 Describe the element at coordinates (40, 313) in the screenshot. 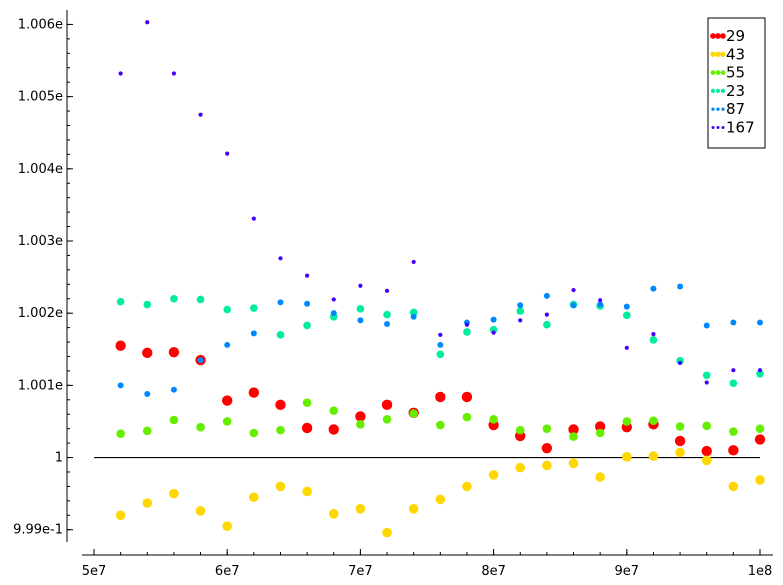

I see `y-tick-label: 1.002e` at that location.